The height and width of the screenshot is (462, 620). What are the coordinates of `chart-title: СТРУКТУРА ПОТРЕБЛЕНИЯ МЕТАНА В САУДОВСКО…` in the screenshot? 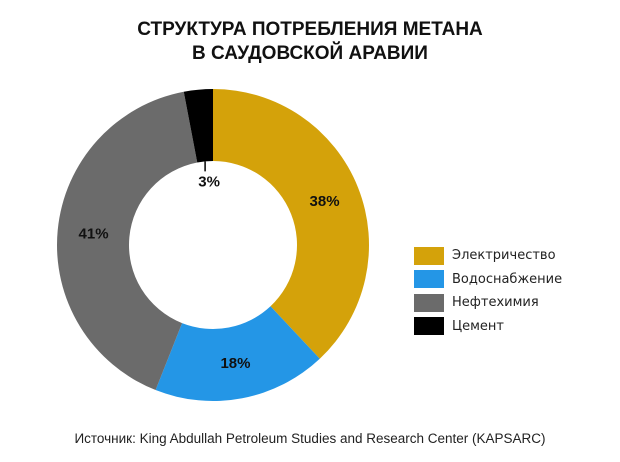 It's located at (310, 42).